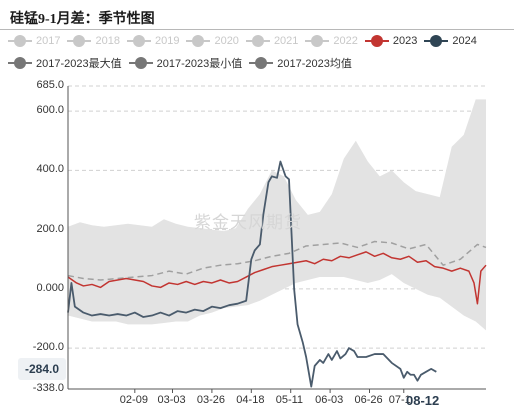 Image resolution: width=514 pixels, height=411 pixels. Describe the element at coordinates (50, 85) in the screenshot. I see `y-tick-label: 685.0` at that location.